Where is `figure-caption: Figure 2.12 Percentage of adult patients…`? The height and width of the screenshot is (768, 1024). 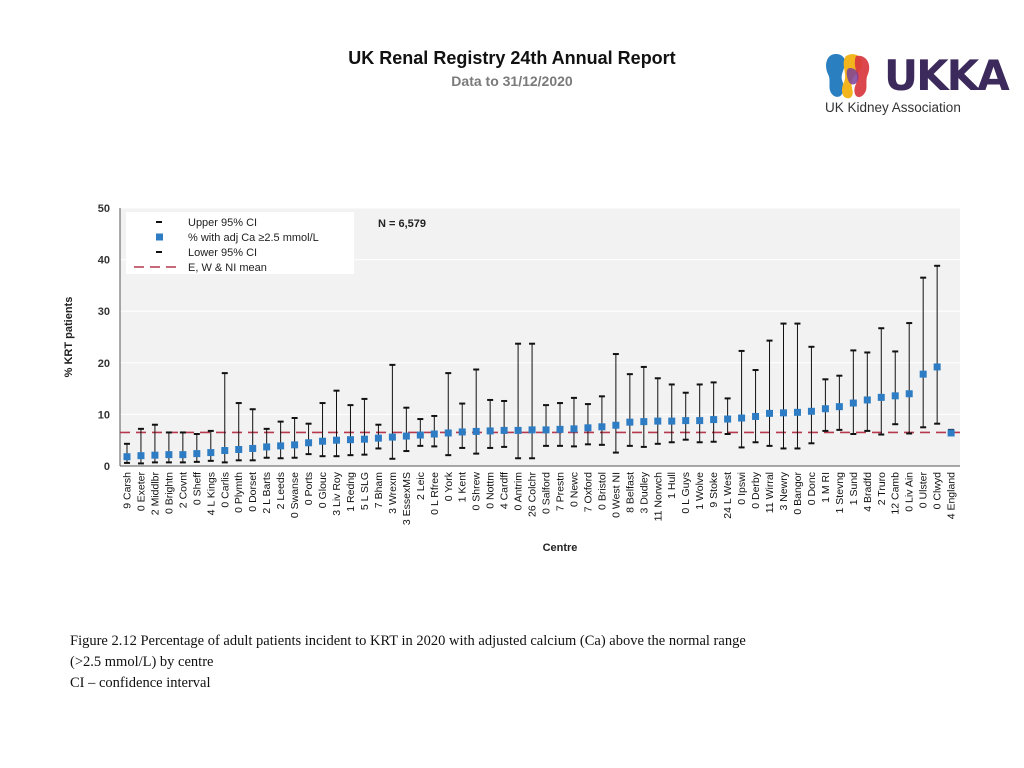 figure-caption: Figure 2.12 Percentage of adult patients… is located at coordinates (408, 662).